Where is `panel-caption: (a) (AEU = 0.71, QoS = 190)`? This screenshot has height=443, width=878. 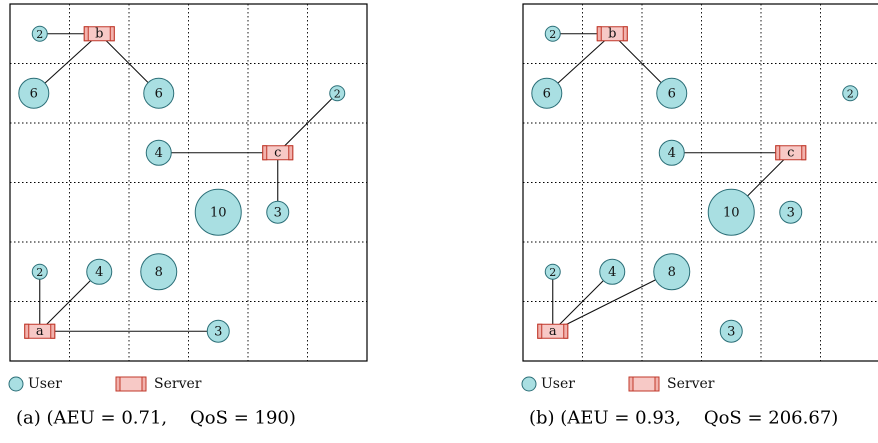 panel-caption: (a) (AEU = 0.71, QoS = 190) is located at coordinates (156, 418).